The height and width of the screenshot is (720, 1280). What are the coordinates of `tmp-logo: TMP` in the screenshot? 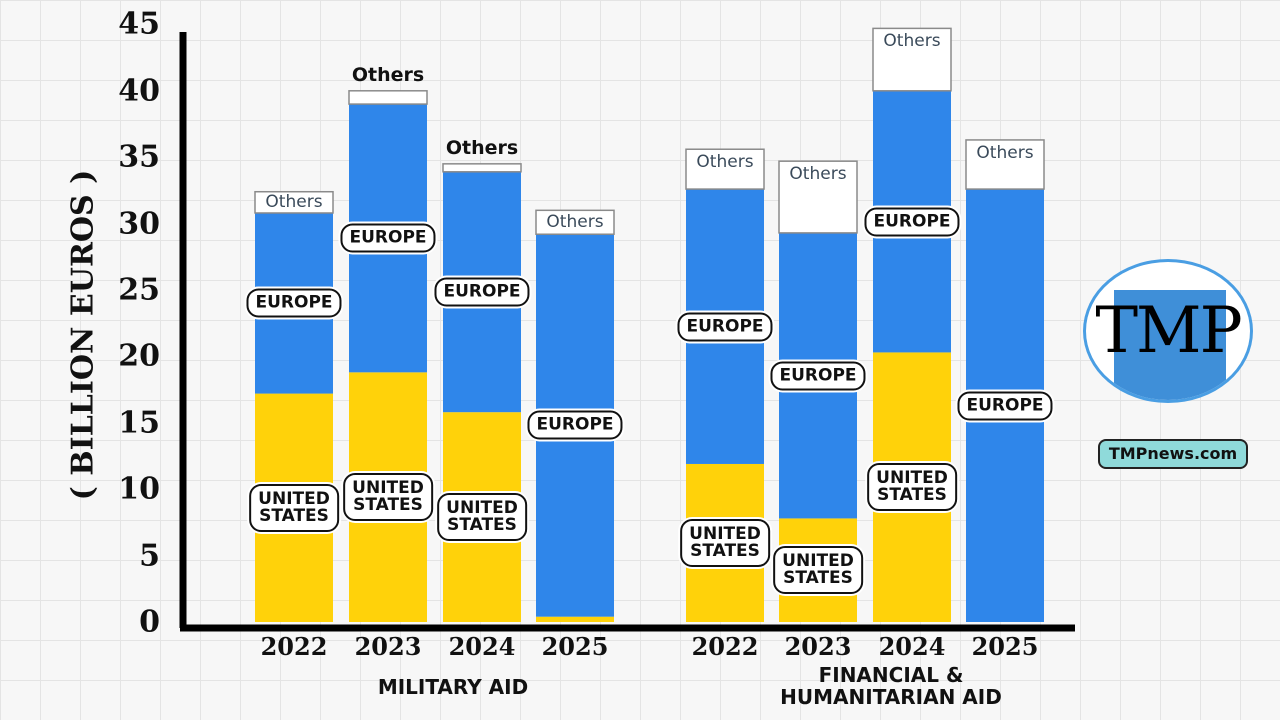 It's located at (1168, 331).